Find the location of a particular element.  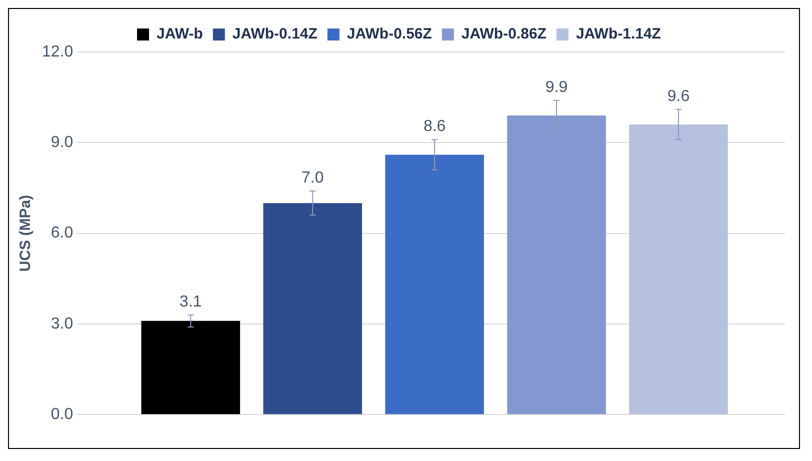

data-label: 7.0 is located at coordinates (312, 177).